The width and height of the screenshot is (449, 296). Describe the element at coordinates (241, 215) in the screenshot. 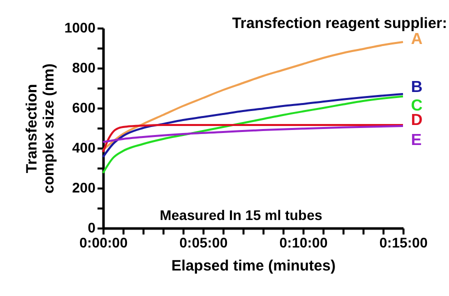

I see `annotation: Measured In 15 ml tubes` at that location.